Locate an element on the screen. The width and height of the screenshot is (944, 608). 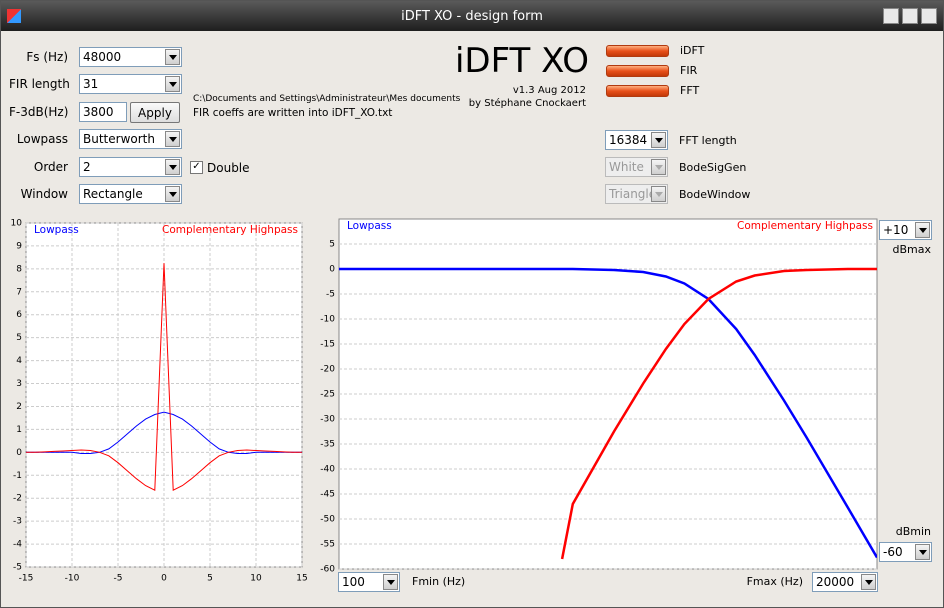
control-label: BodeSigGen is located at coordinates (713, 167).